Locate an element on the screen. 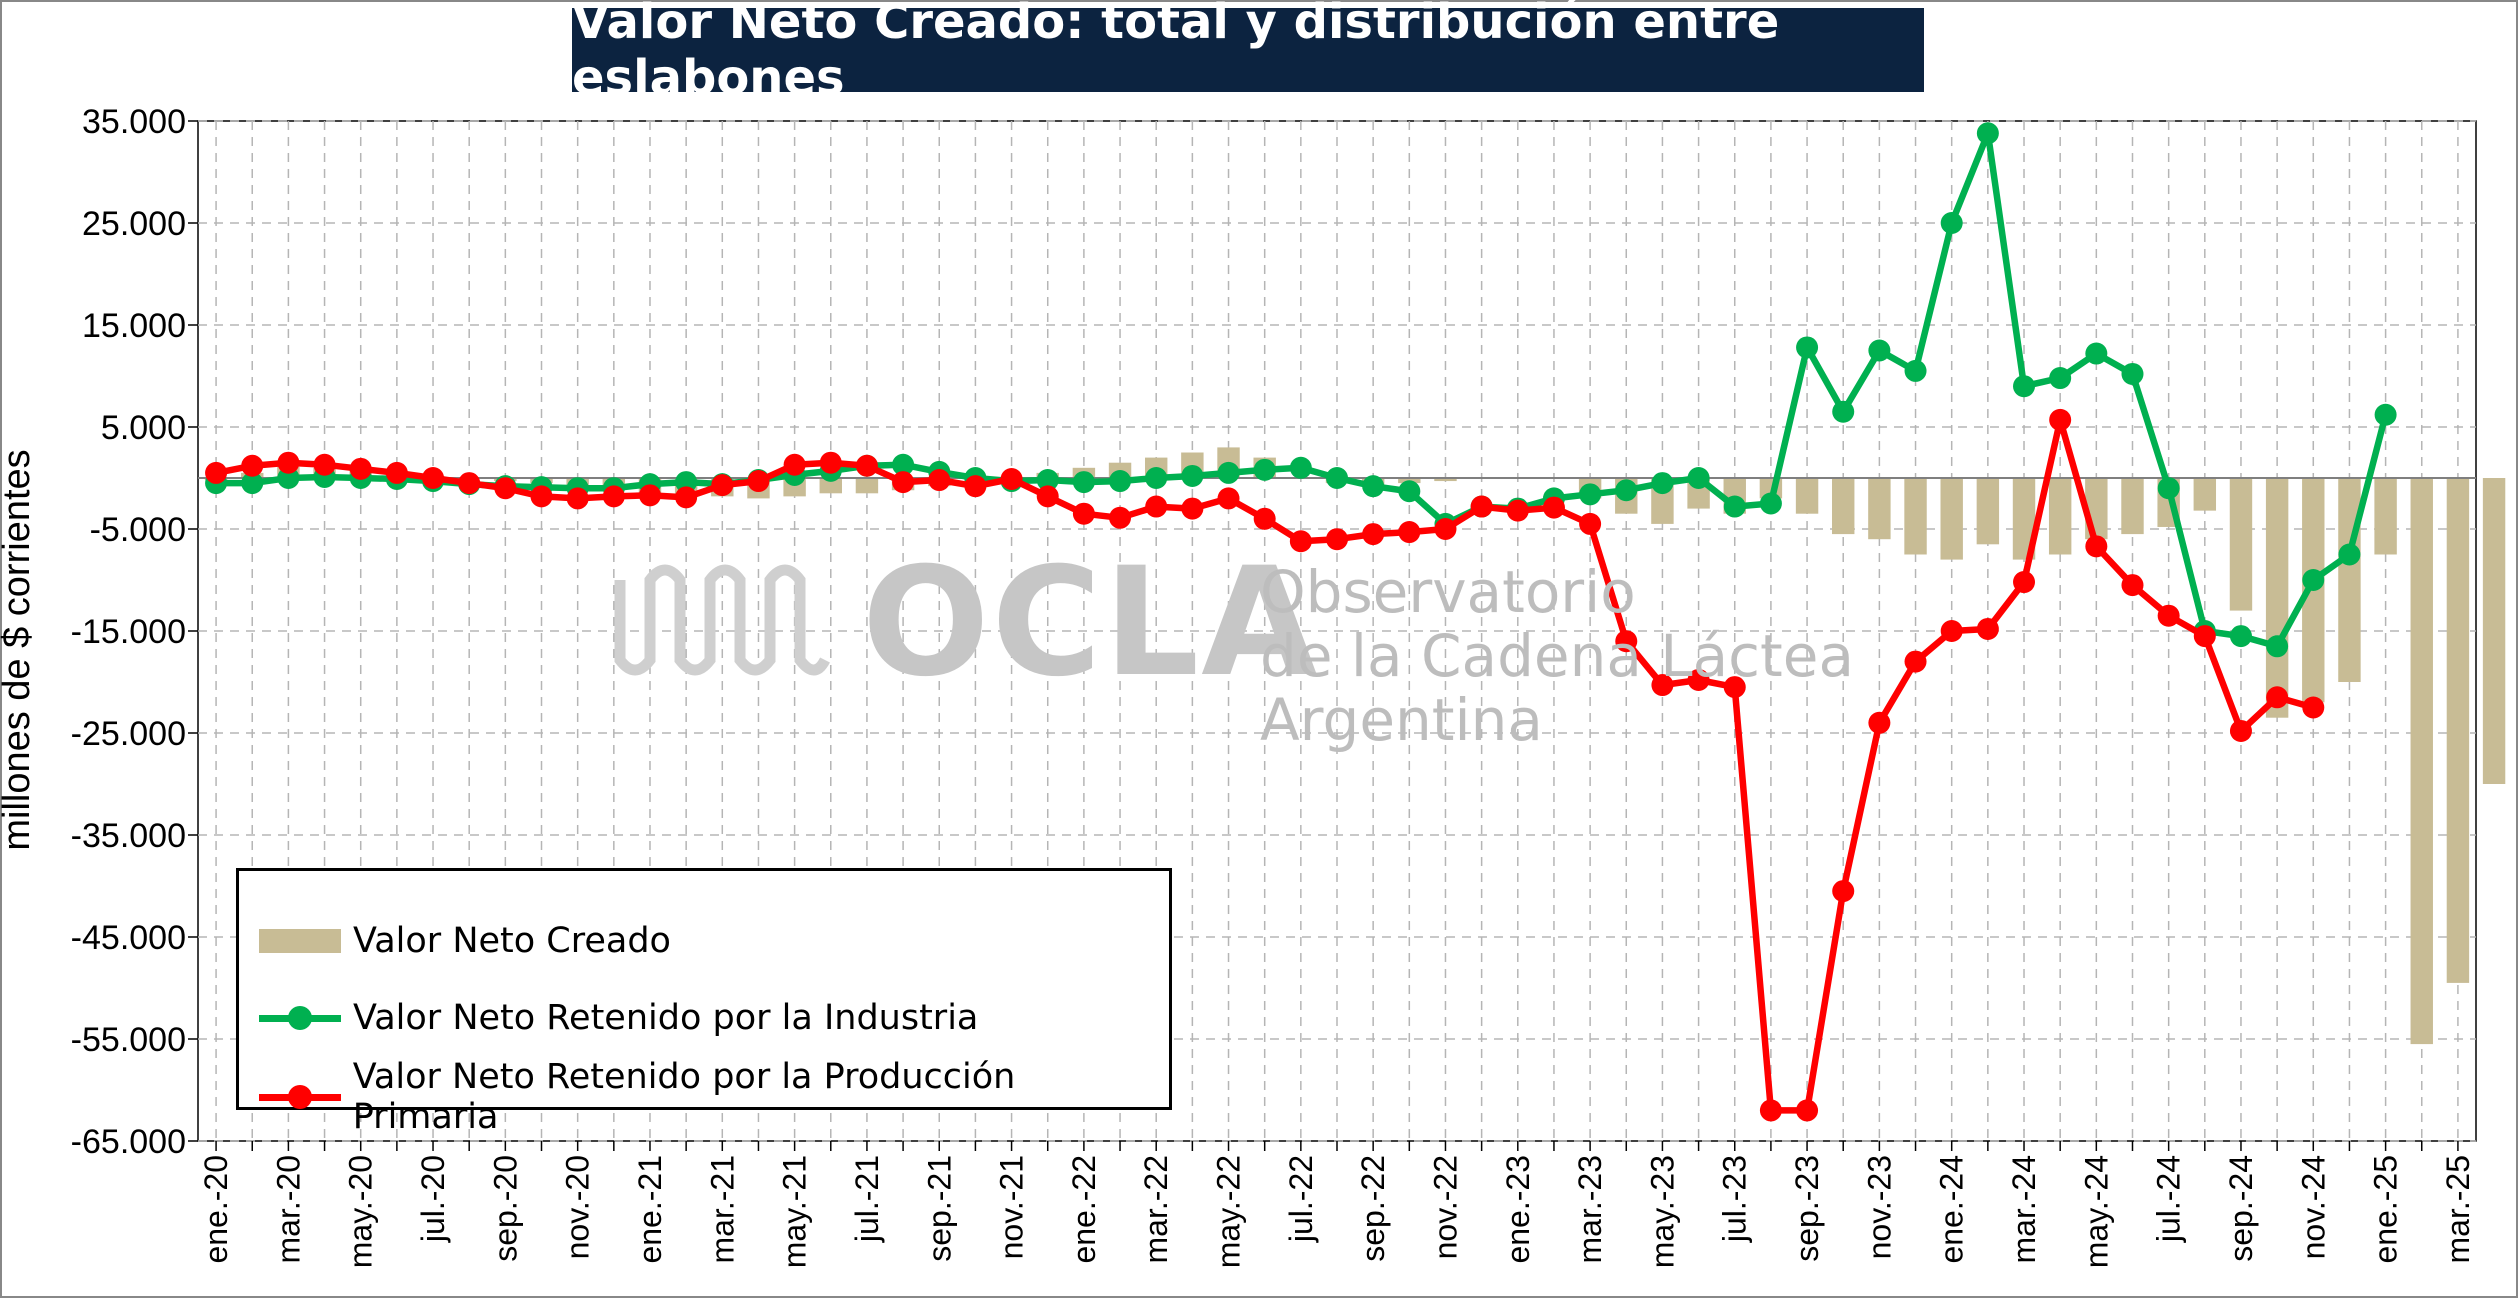 This screenshot has height=1298, width=2518. y-tick-label: -15.000 is located at coordinates (128, 632).